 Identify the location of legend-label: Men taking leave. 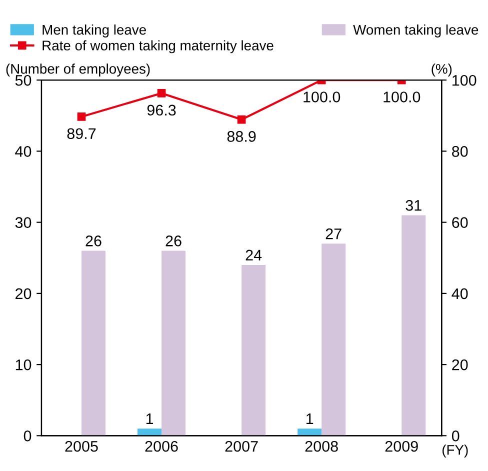
(94, 31).